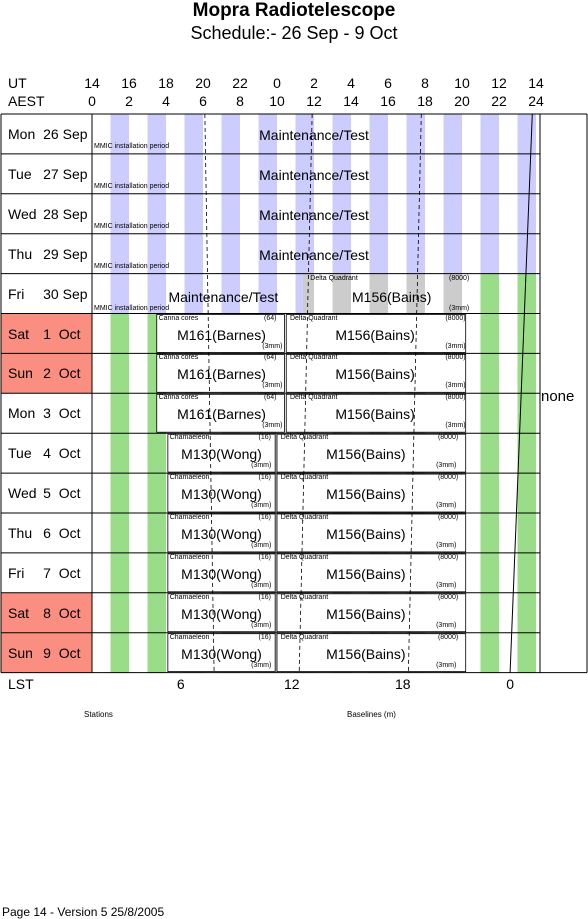 This screenshot has width=588, height=919. What do you see at coordinates (240, 101) in the screenshot?
I see `aest-tick-label: 8` at bounding box center [240, 101].